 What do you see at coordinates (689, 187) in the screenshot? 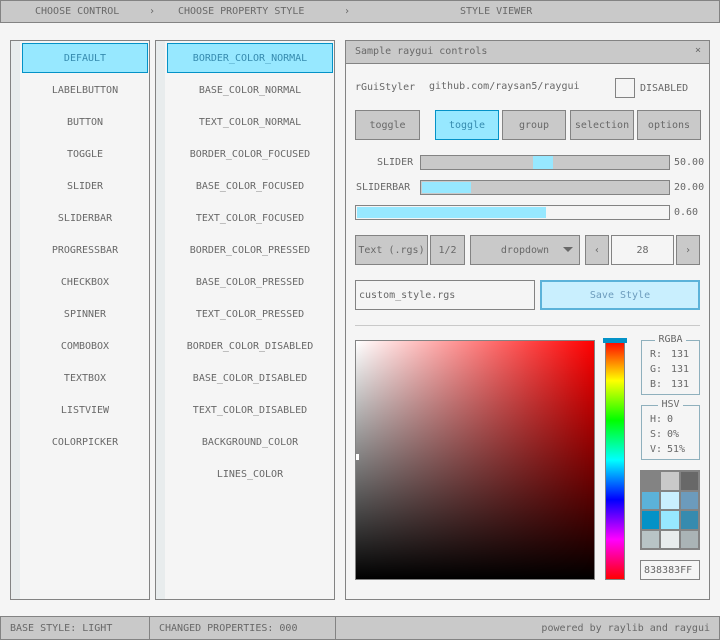
I see `sliderbar-value: 20.00` at bounding box center [689, 187].